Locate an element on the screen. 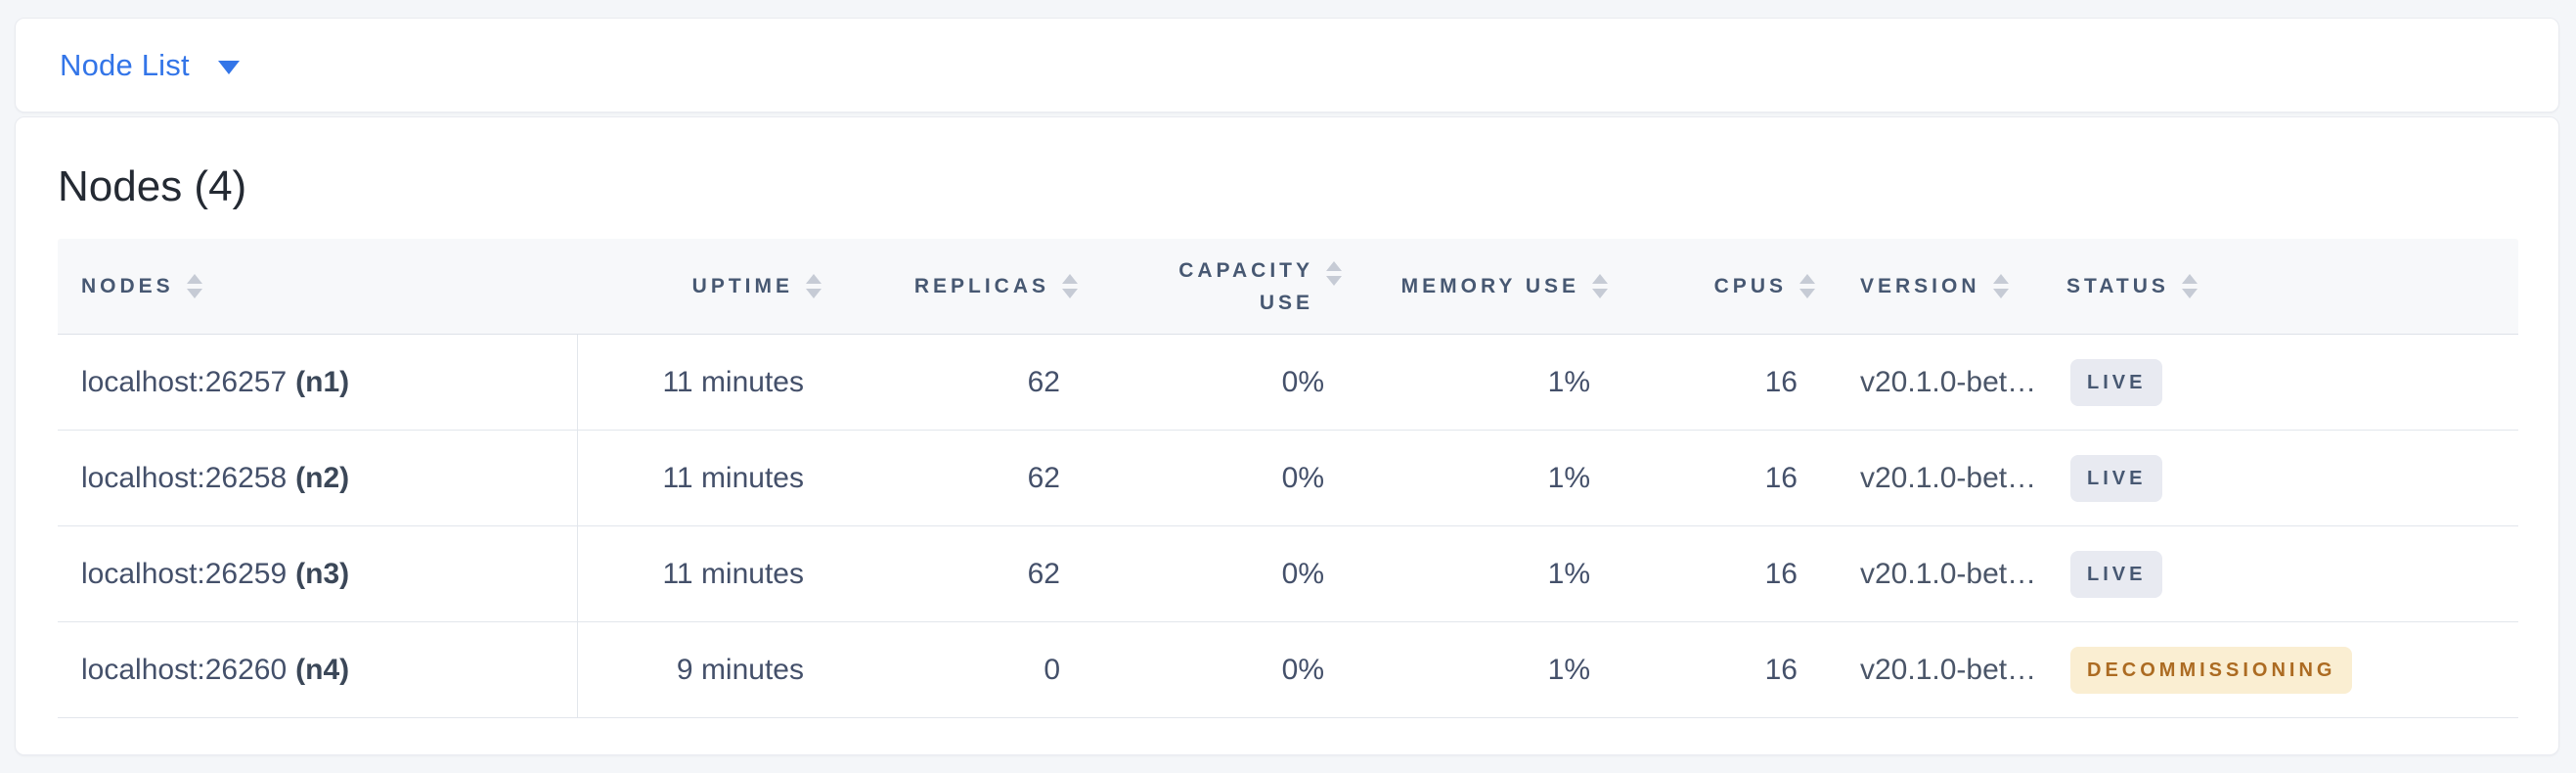 Image resolution: width=2576 pixels, height=773 pixels. node-address-cell: localhost:26260 (n4) is located at coordinates (318, 669).